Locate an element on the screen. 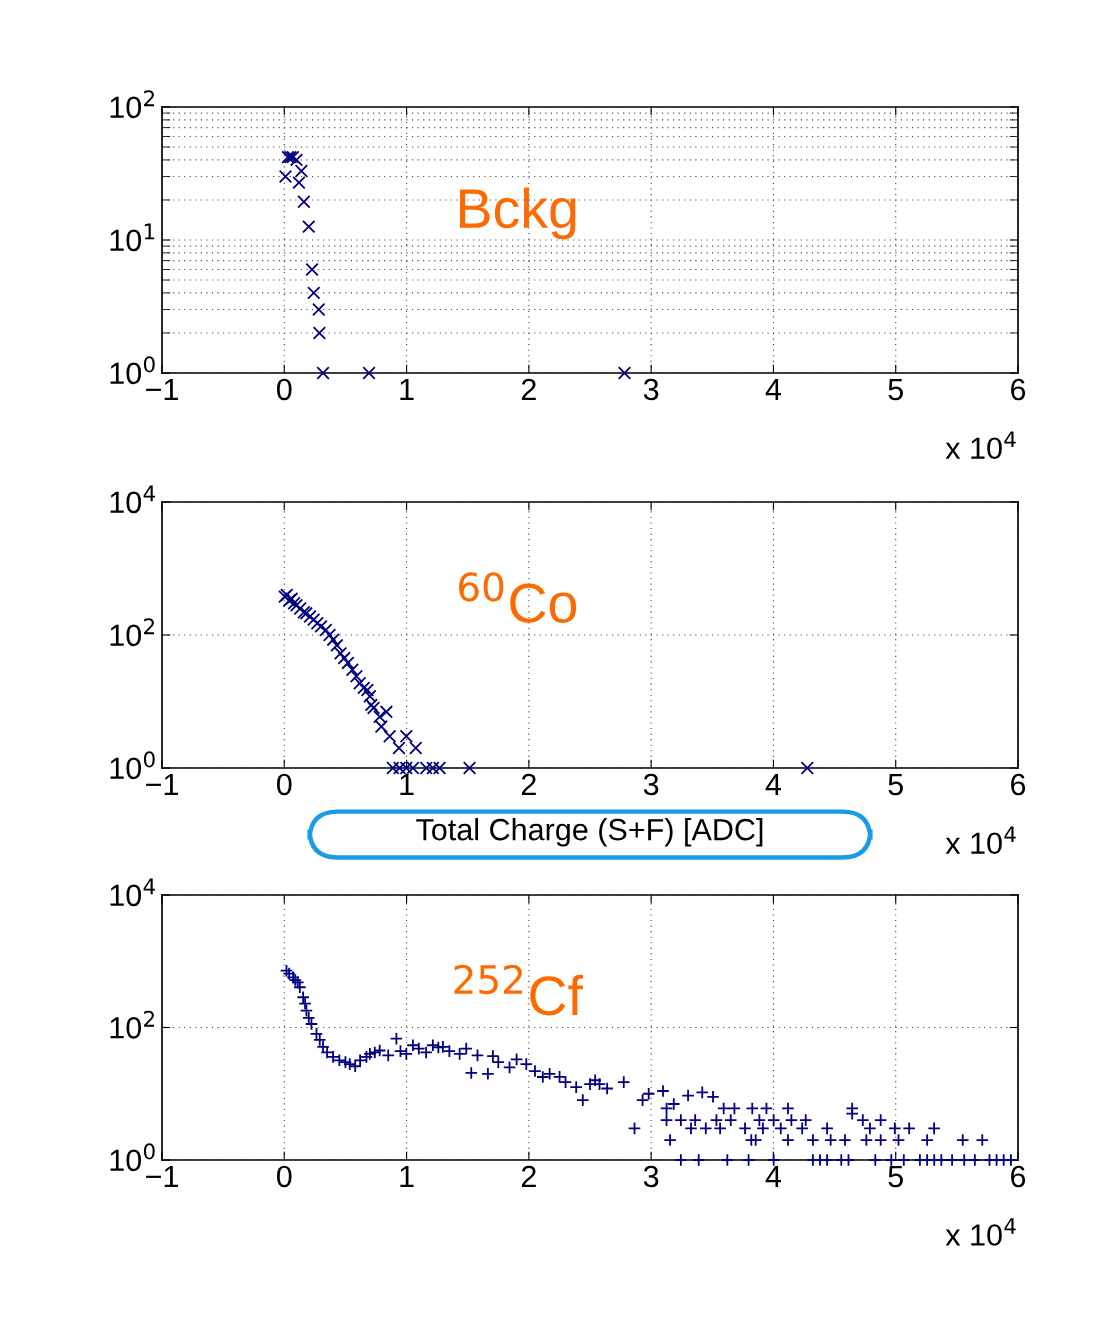  annotation: $^{252}$Cf is located at coordinates (519, 990).